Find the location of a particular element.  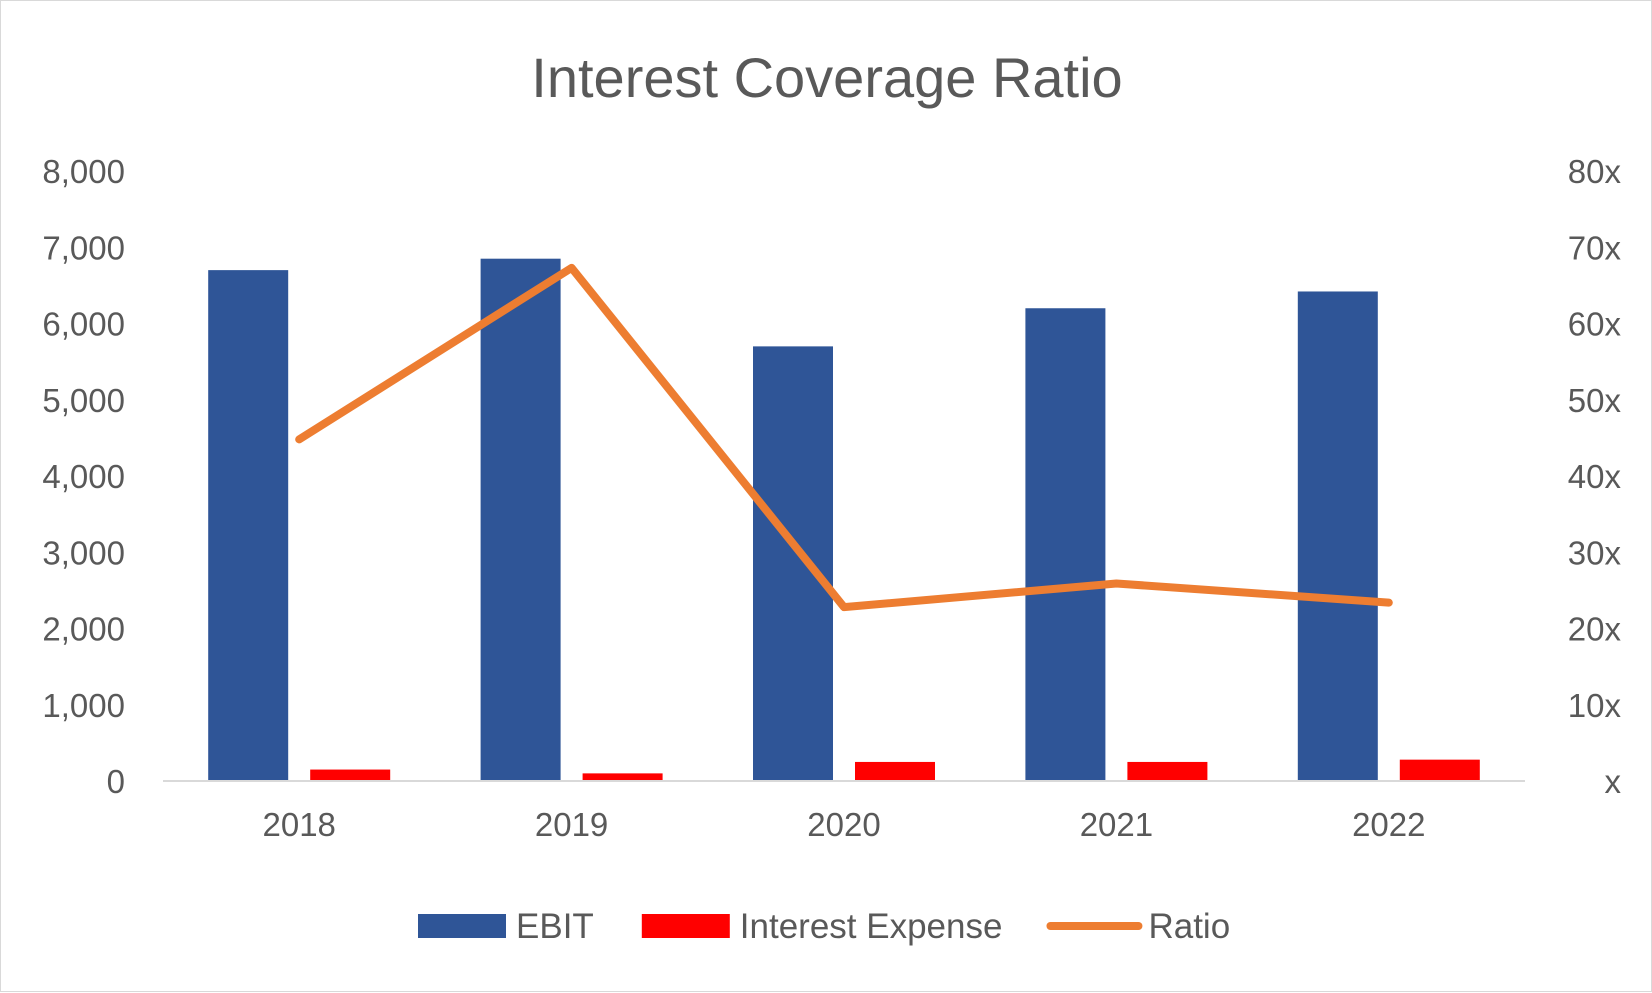

bar-ebit-2019 is located at coordinates (520, 519).